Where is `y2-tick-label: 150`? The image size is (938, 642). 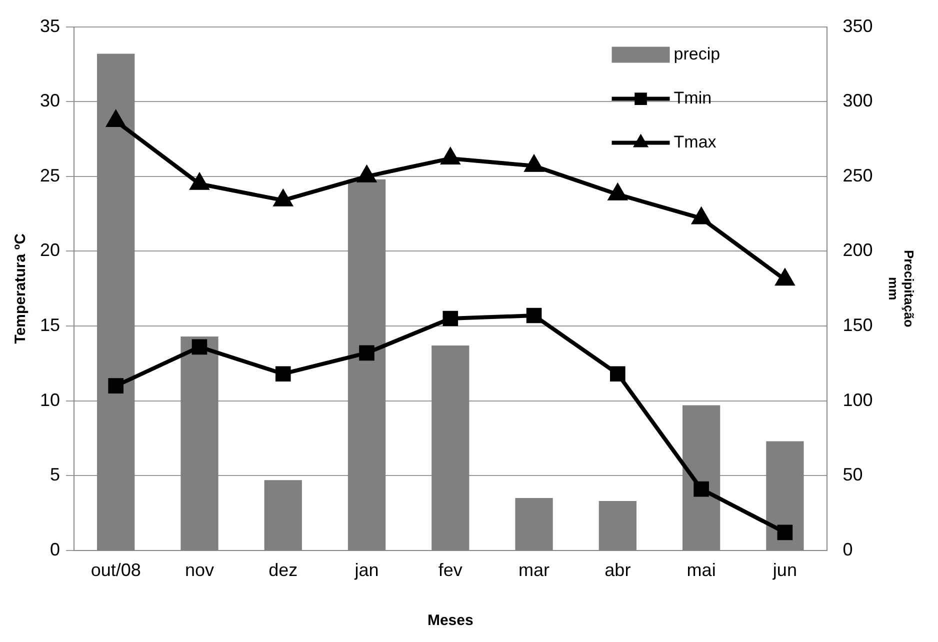
y2-tick-label: 150 is located at coordinates (857, 324).